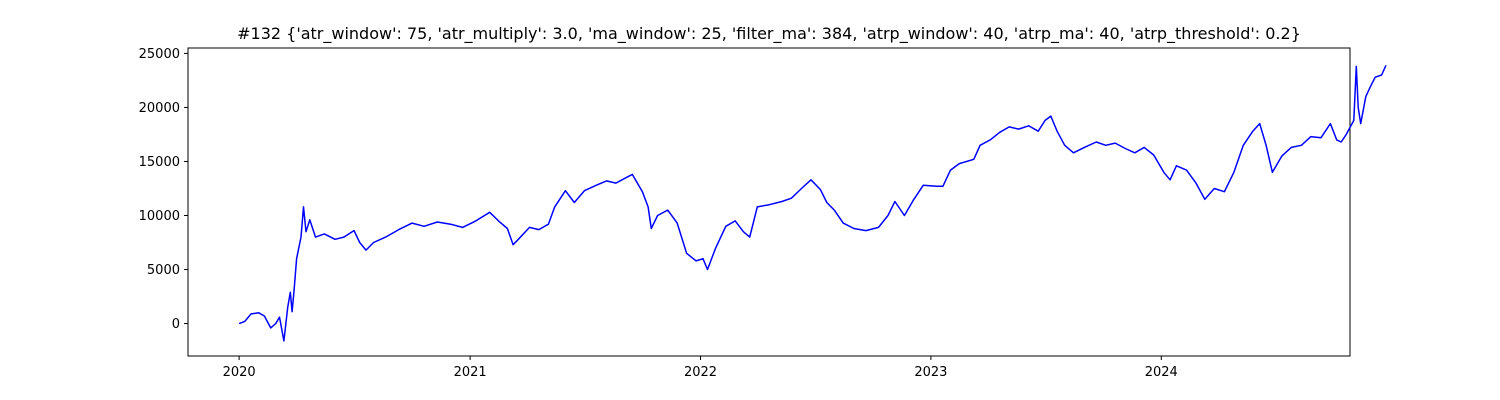 The width and height of the screenshot is (1500, 400). What do you see at coordinates (930, 372) in the screenshot?
I see `x-tick-label: 2023` at bounding box center [930, 372].